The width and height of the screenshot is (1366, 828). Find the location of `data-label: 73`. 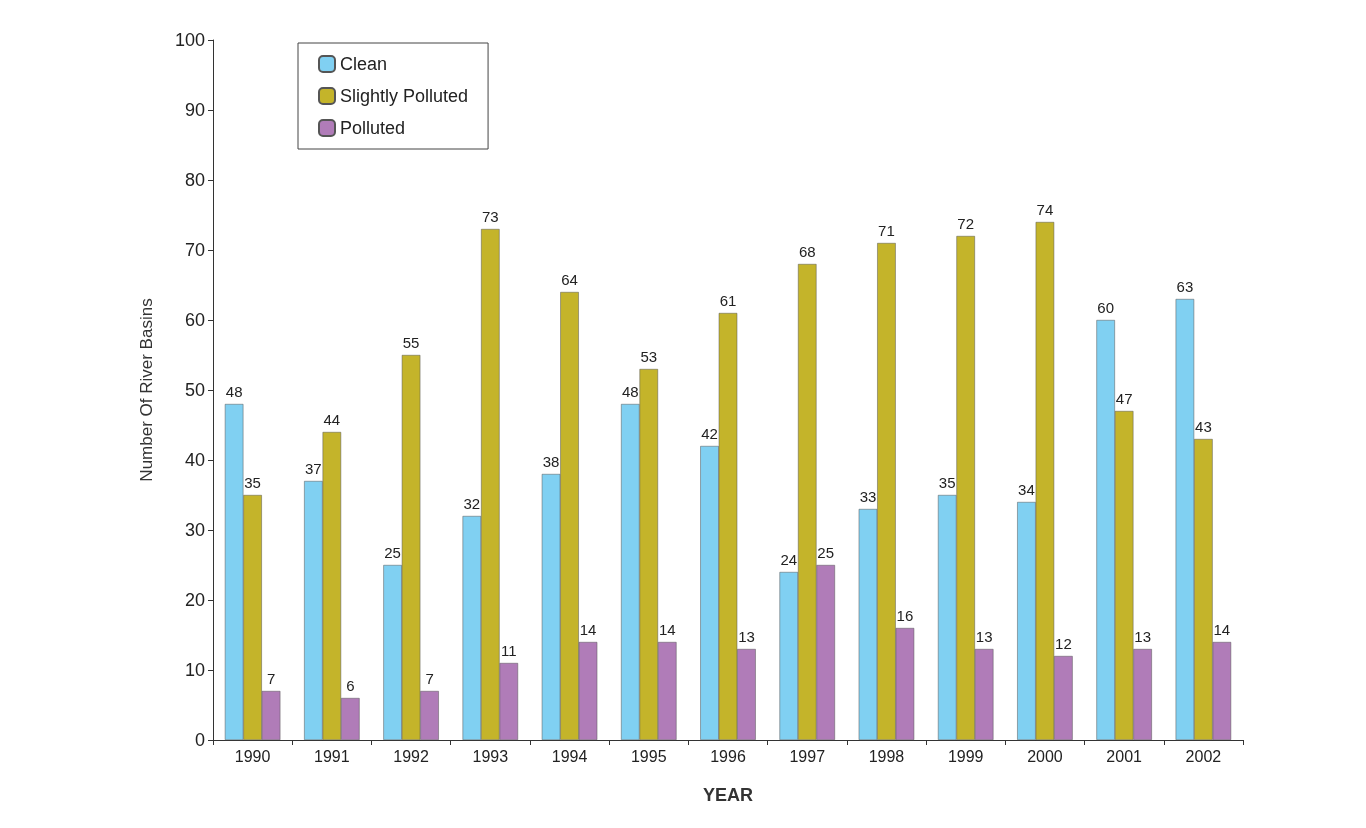

data-label: 73 is located at coordinates (490, 216).